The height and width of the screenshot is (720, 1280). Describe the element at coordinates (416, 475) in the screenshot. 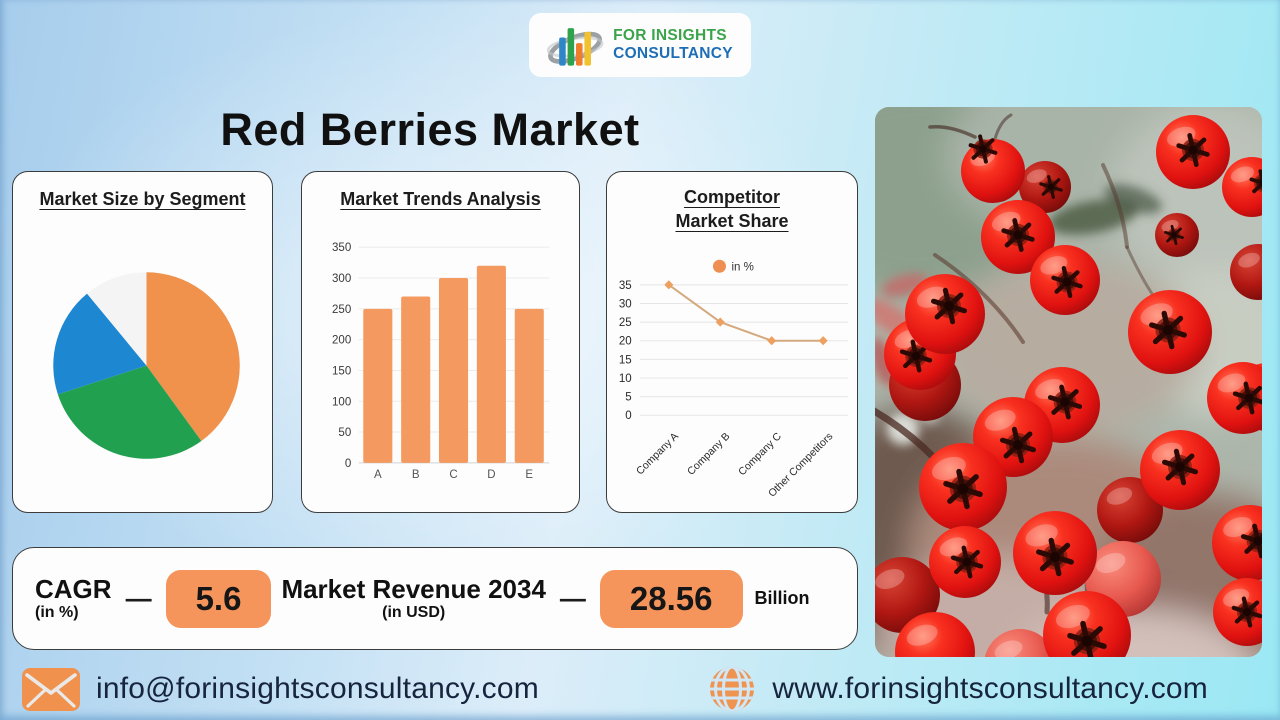

I see `svg-text: B` at that location.